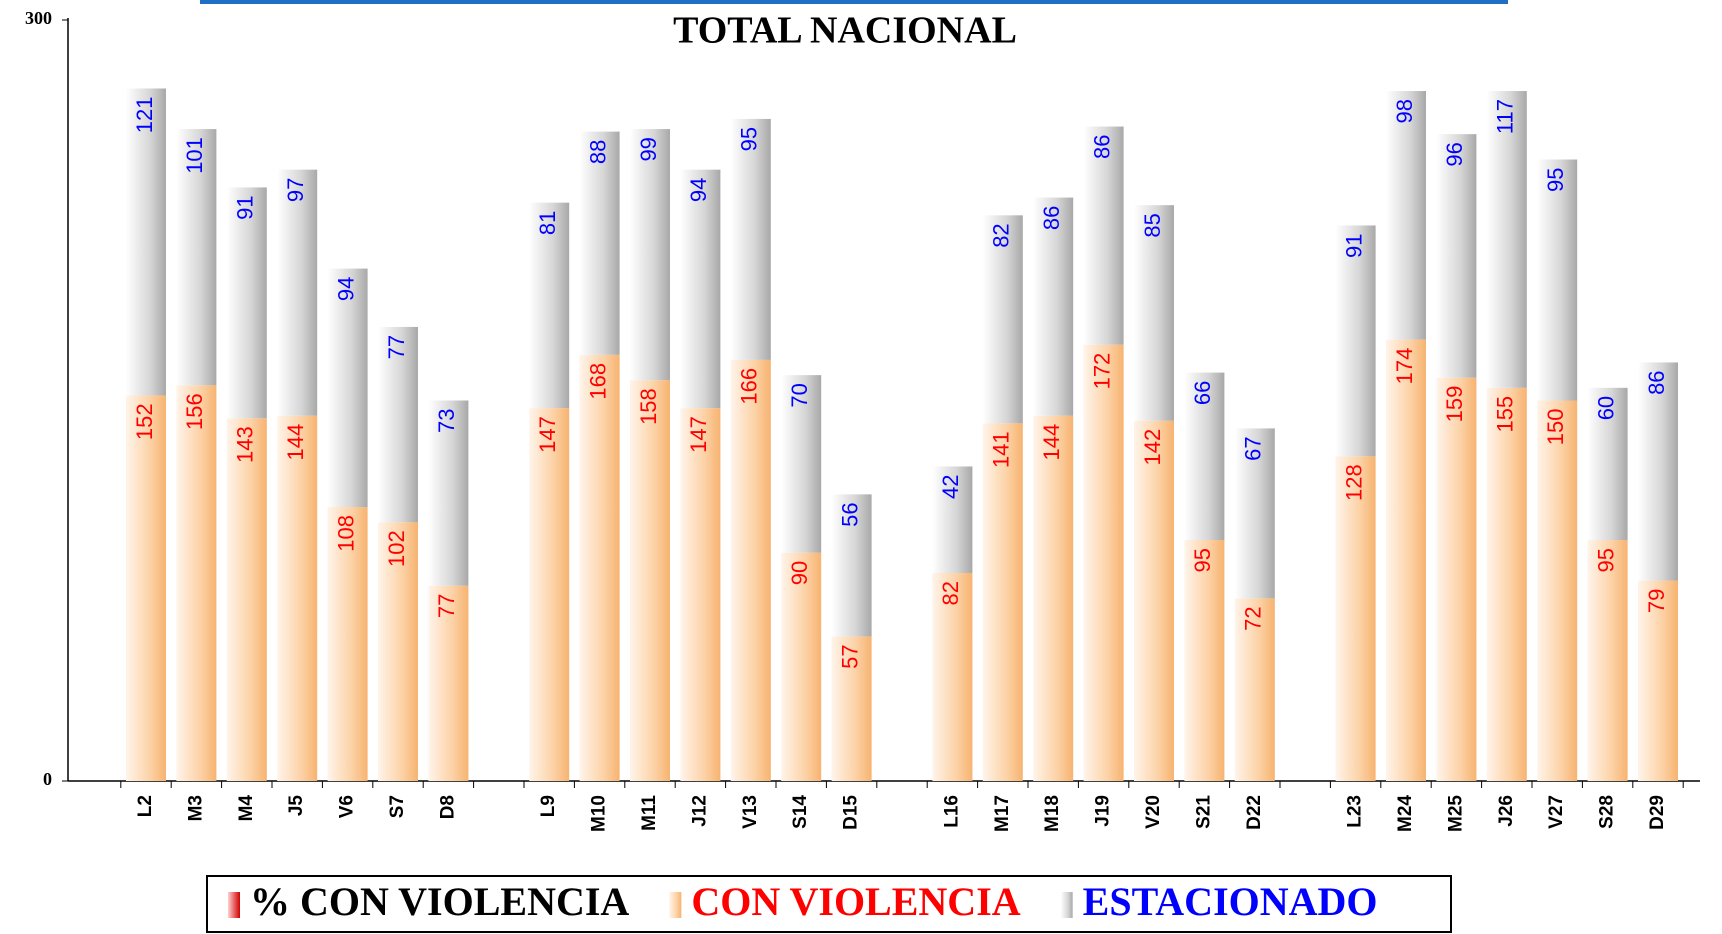 The height and width of the screenshot is (934, 1722). I want to click on value-label: 97, so click(295, 190).